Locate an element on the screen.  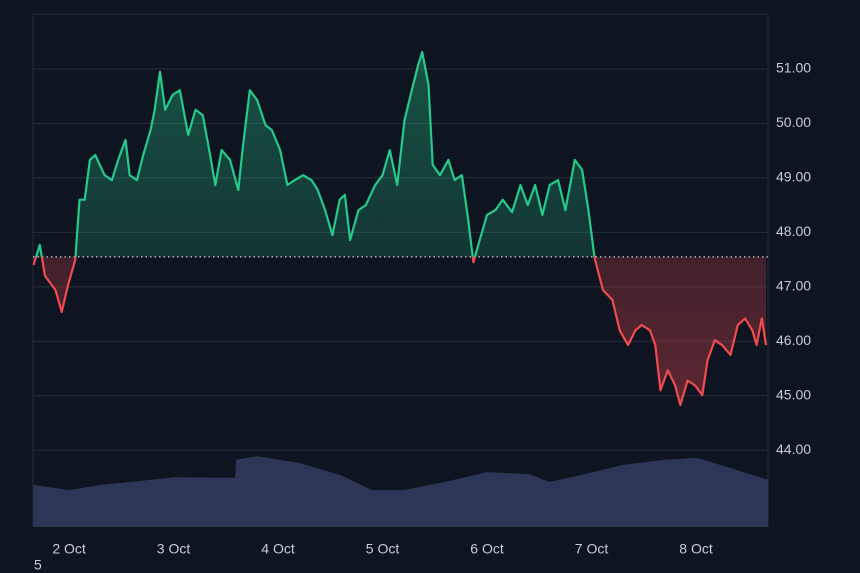
x-tick-label: 3 Oct is located at coordinates (174, 549).